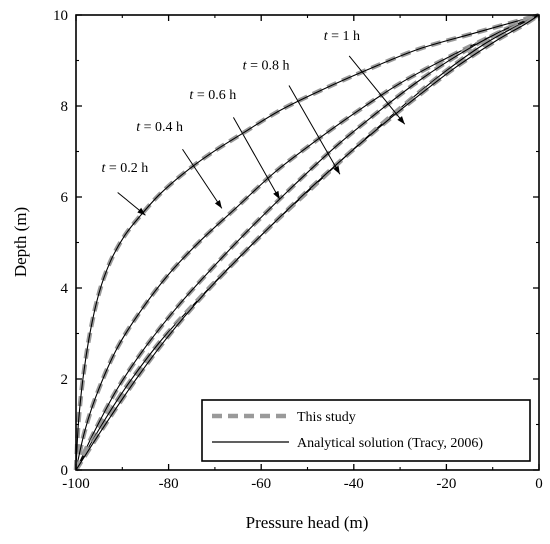 Image resolution: width=550 pixels, height=544 pixels. What do you see at coordinates (390, 443) in the screenshot?
I see `legend-label-analytical: Analytical solution (Tracy, 2006)` at bounding box center [390, 443].